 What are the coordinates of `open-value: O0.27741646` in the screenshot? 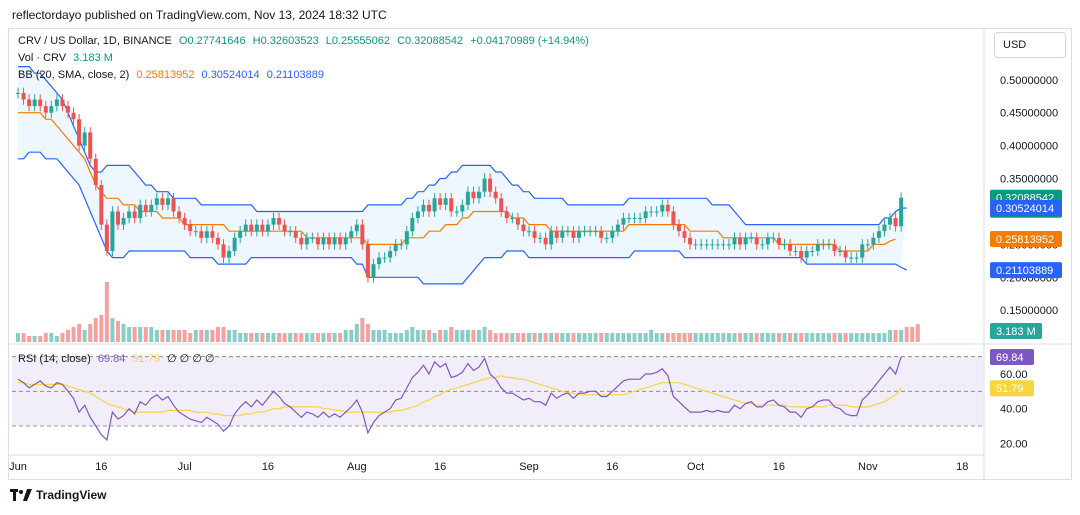 It's located at (212, 41).